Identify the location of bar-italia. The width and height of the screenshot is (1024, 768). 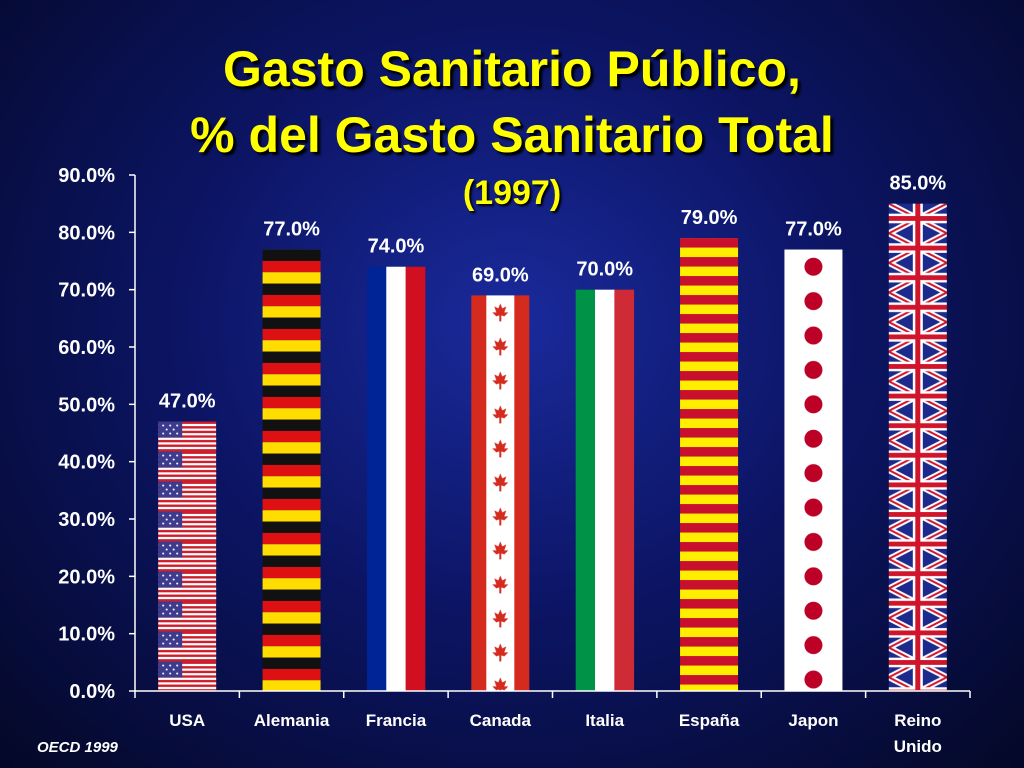
(605, 490).